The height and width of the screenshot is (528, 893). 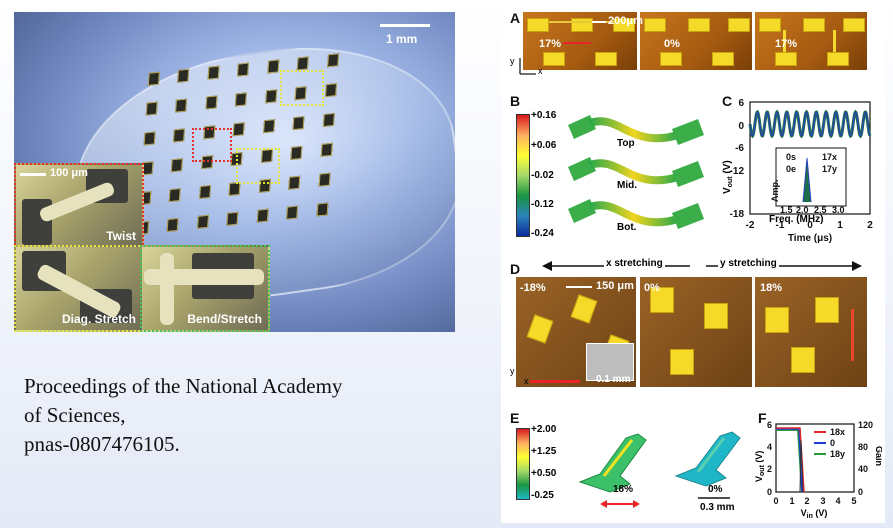 I want to click on y-stretching-label: y stretching, so click(x=748, y=263).